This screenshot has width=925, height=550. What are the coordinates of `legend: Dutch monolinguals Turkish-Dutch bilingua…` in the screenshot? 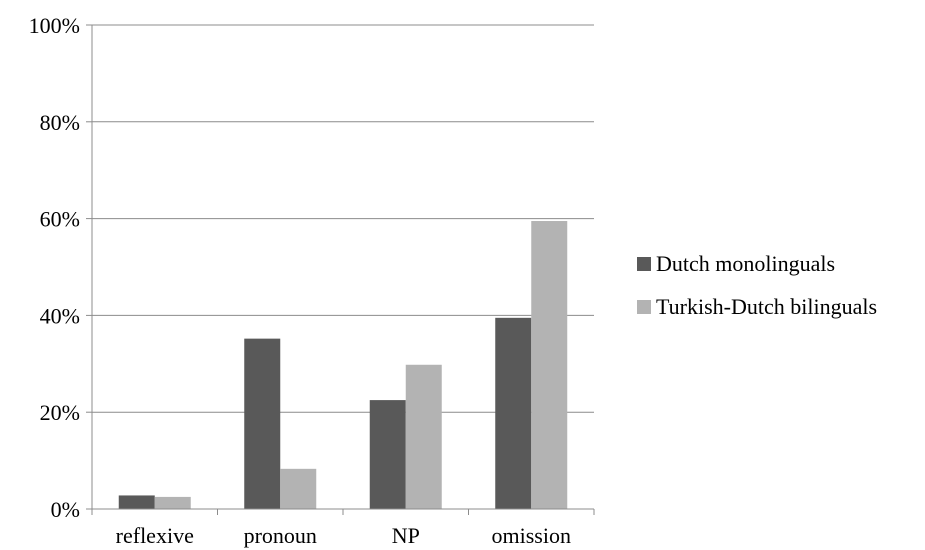 It's located at (757, 285).